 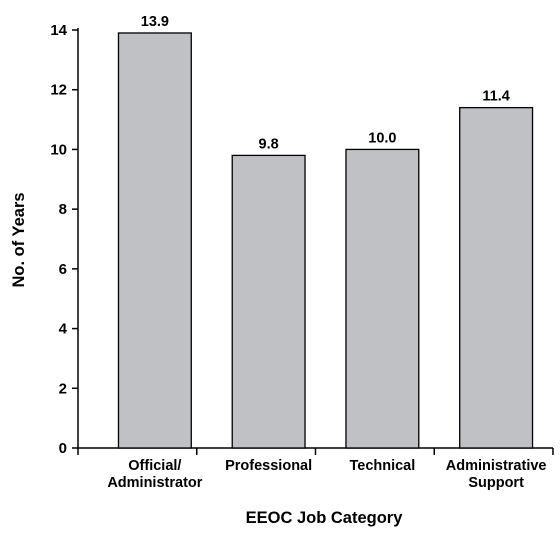 I want to click on y-tick-label: 2, so click(x=63, y=388).